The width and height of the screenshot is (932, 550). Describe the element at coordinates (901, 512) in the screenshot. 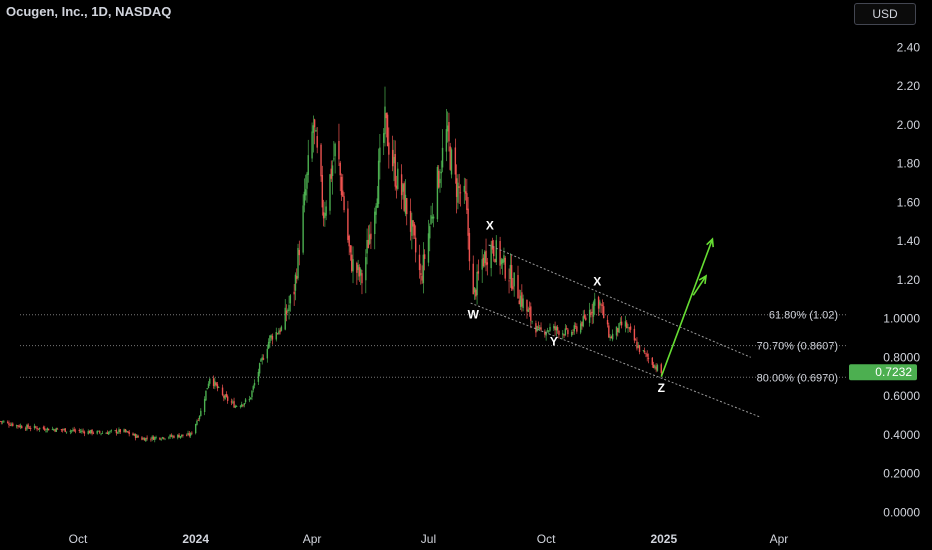

I see `y-tick-label: 0.0000` at that location.